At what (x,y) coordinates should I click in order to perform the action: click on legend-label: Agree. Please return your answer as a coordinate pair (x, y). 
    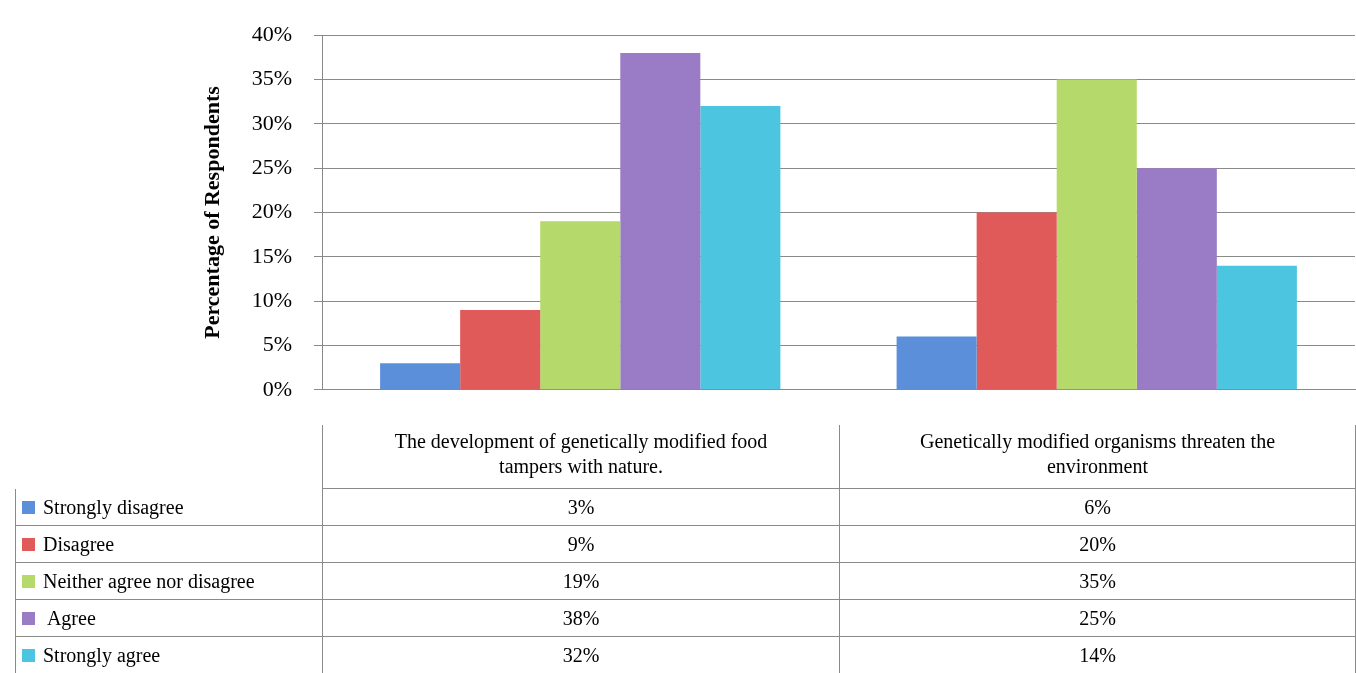
    Looking at the image, I should click on (70, 618).